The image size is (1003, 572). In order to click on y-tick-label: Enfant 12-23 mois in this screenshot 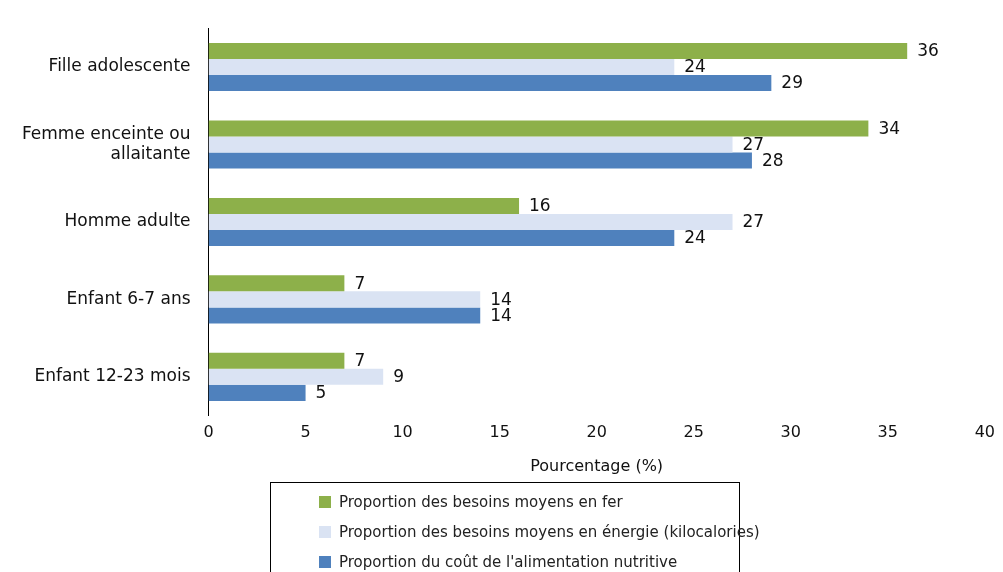, I will do `click(112, 375)`.